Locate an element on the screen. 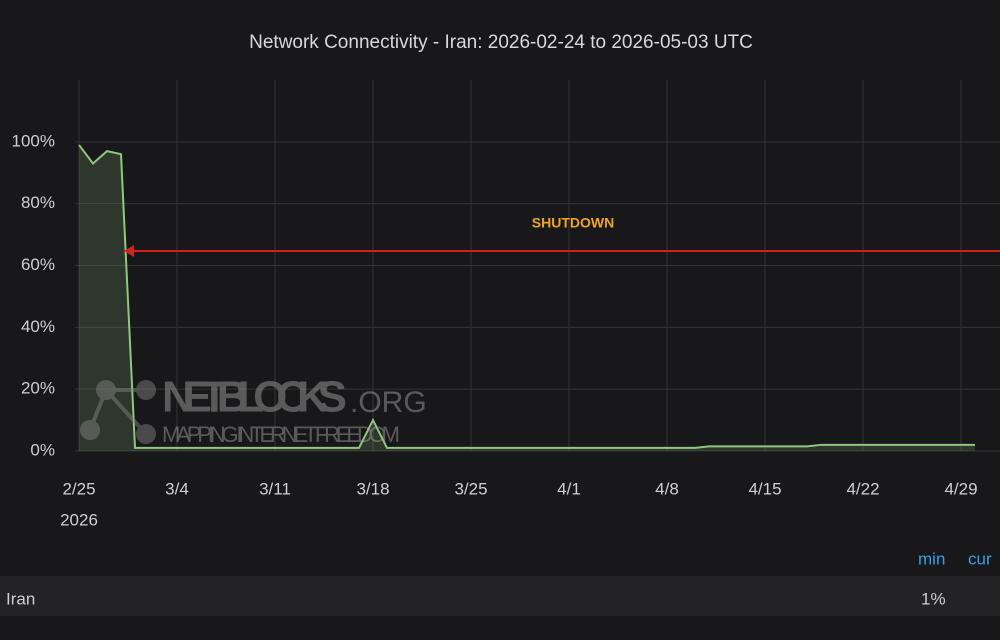 The width and height of the screenshot is (1000, 640). watermark-name: NETBLOCKS is located at coordinates (254, 397).